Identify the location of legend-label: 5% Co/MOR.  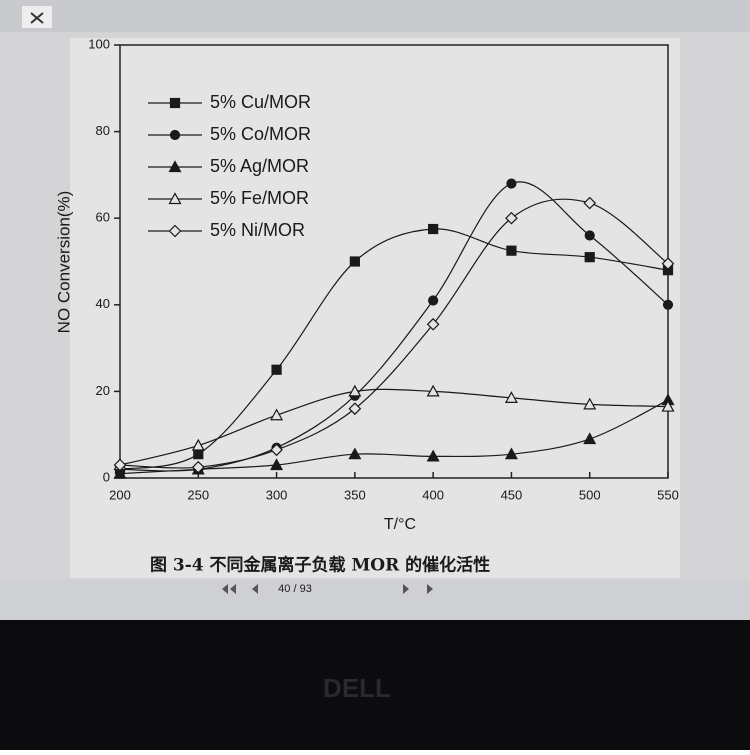
(260, 134).